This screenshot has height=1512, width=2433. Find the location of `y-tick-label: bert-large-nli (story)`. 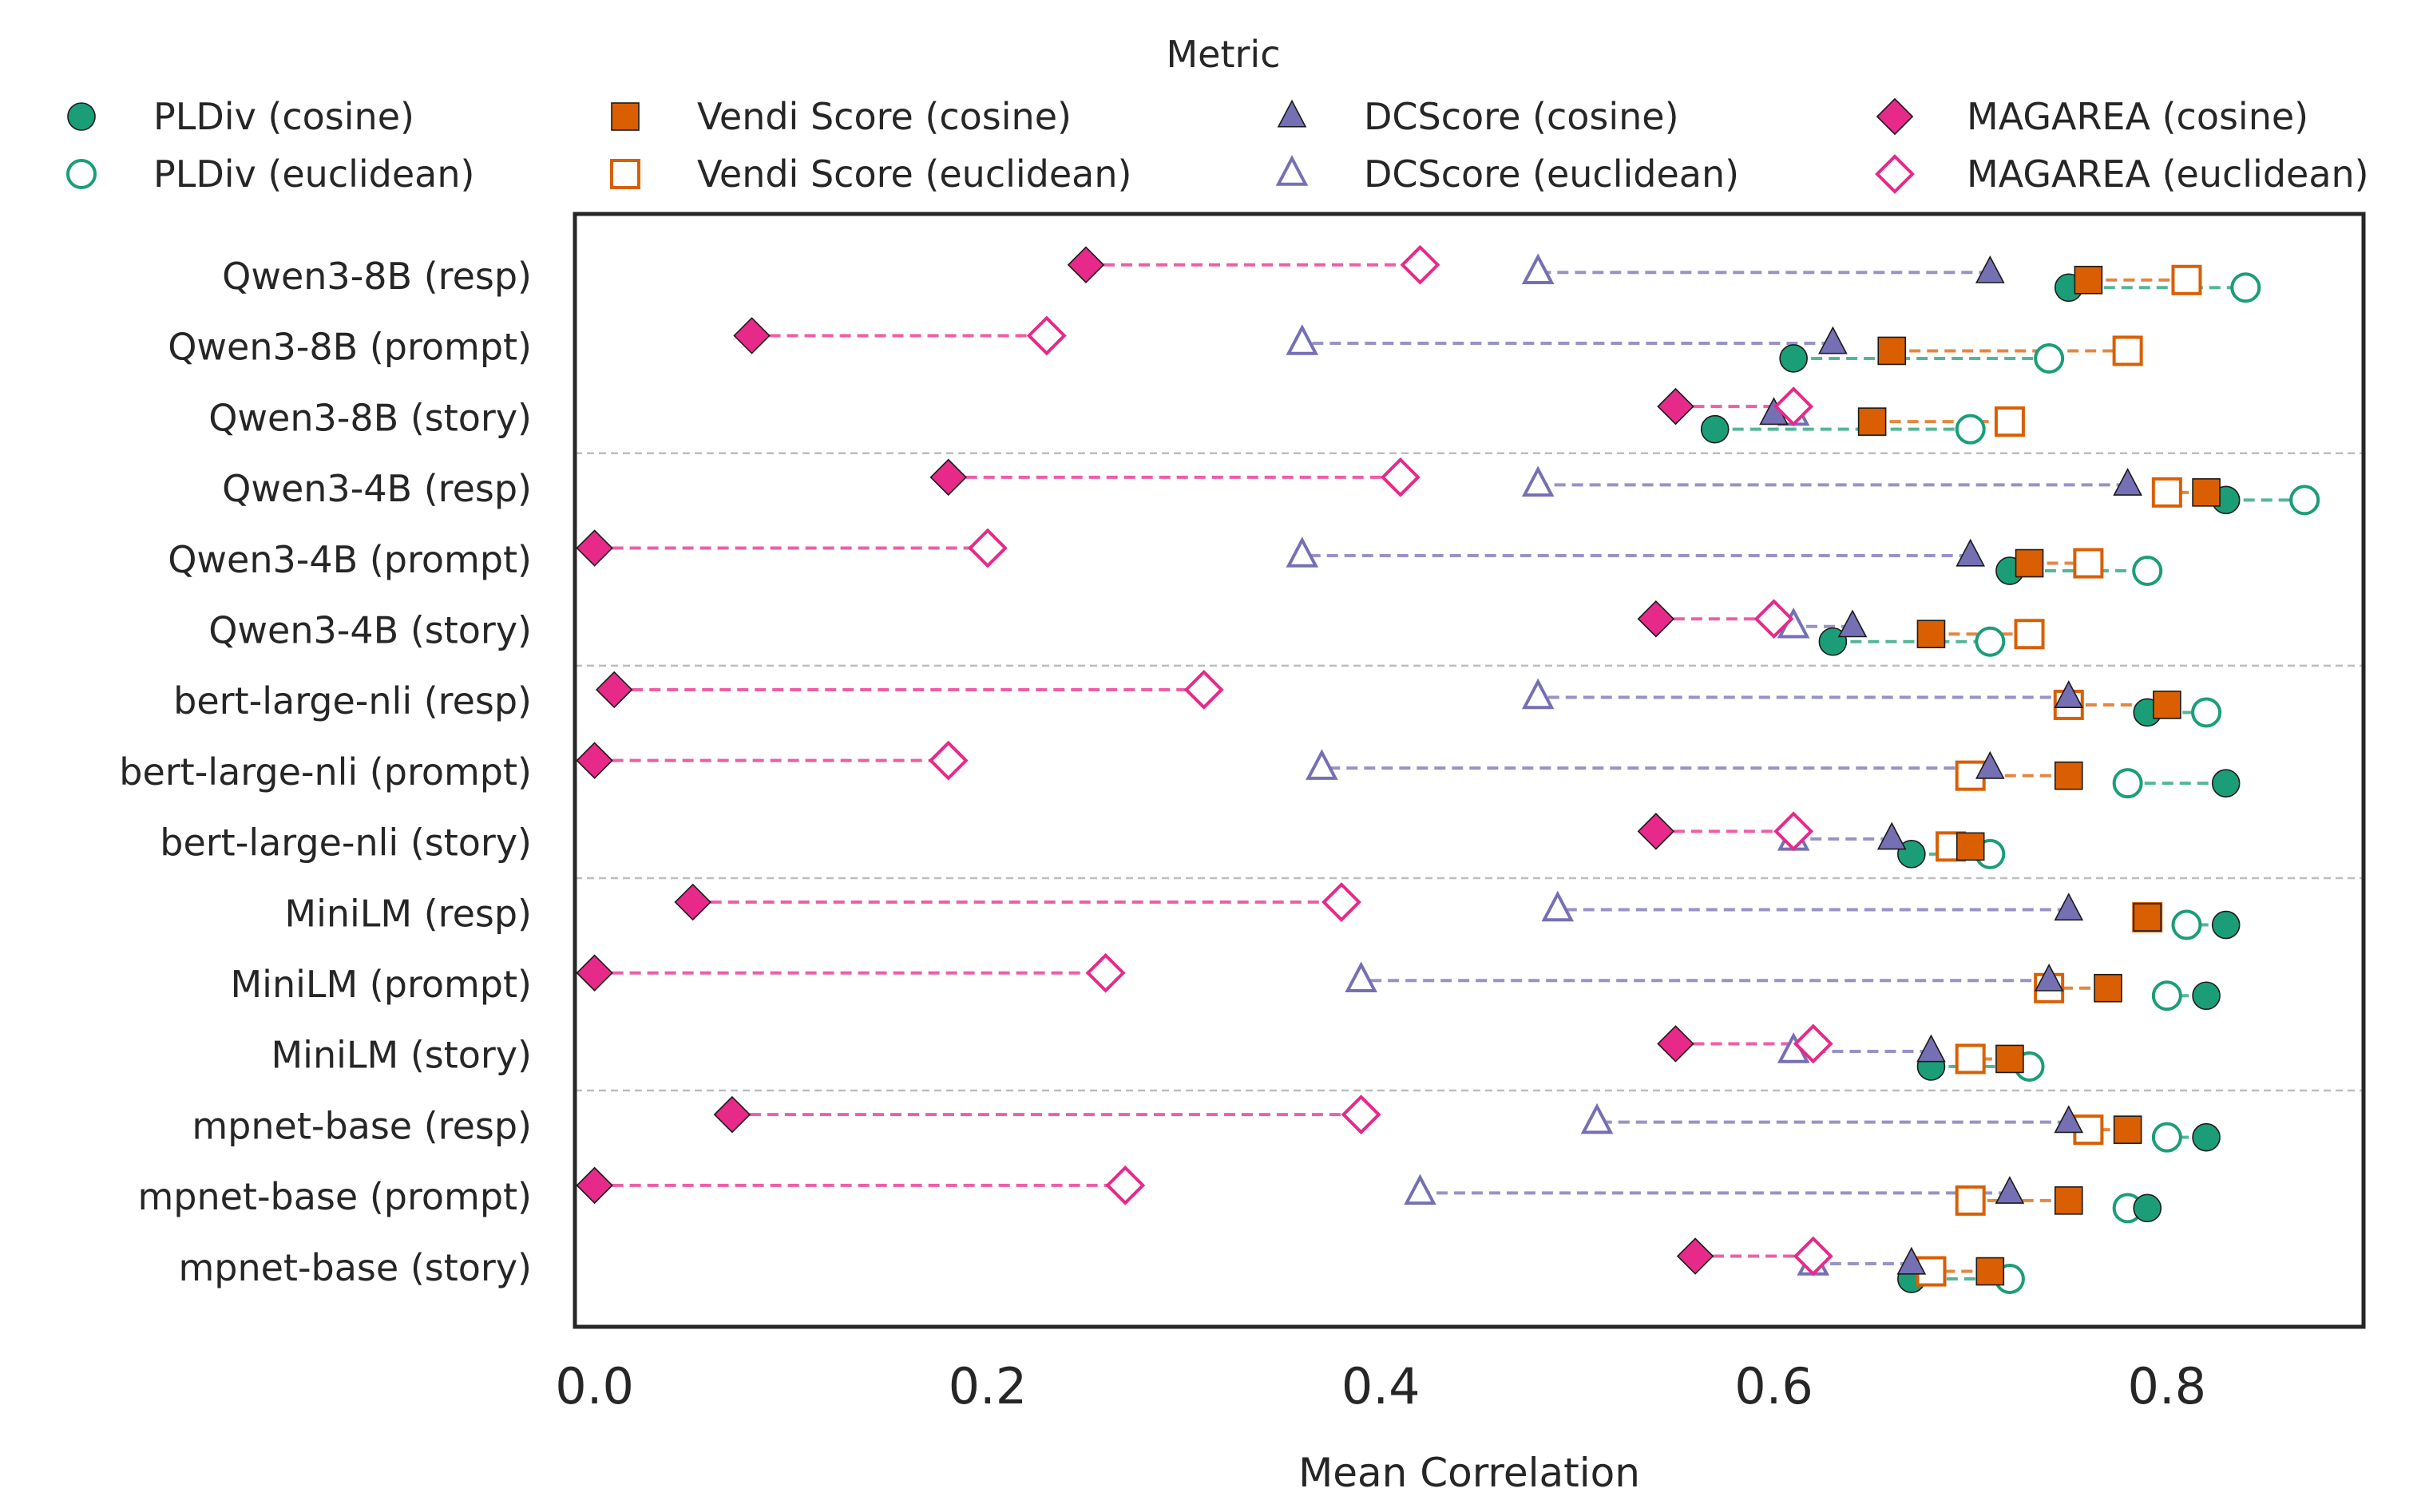

y-tick-label: bert-large-nli (story) is located at coordinates (346, 843).